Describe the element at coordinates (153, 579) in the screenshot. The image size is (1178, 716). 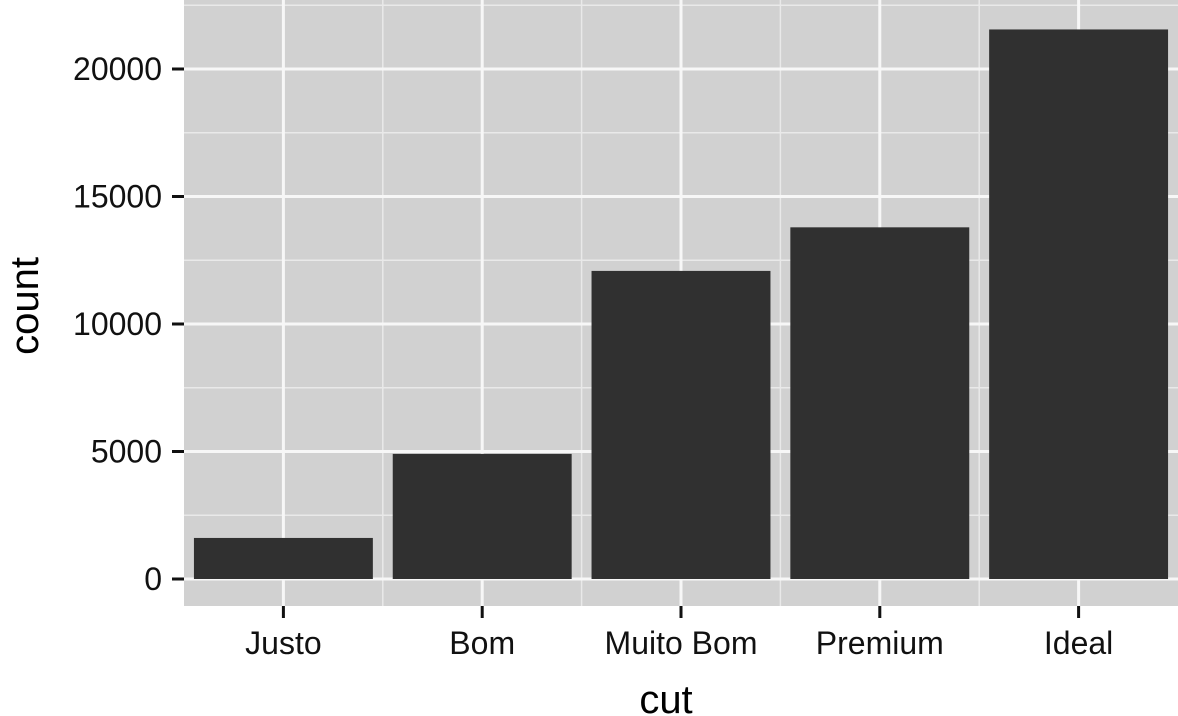
I see `y-tick-label-0: 0` at that location.